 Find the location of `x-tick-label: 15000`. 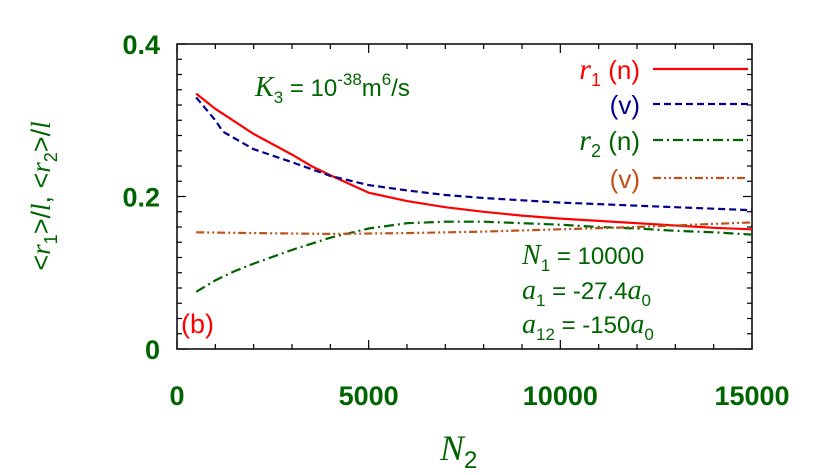

x-tick-label: 15000 is located at coordinates (751, 396).